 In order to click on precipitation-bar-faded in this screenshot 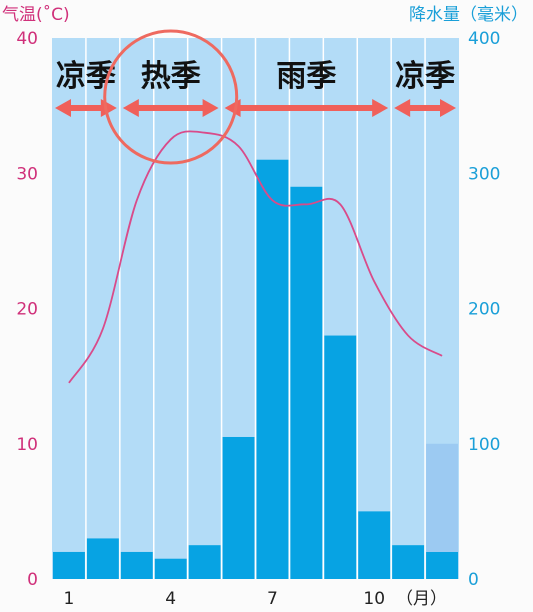, I will do `click(442, 497)`.